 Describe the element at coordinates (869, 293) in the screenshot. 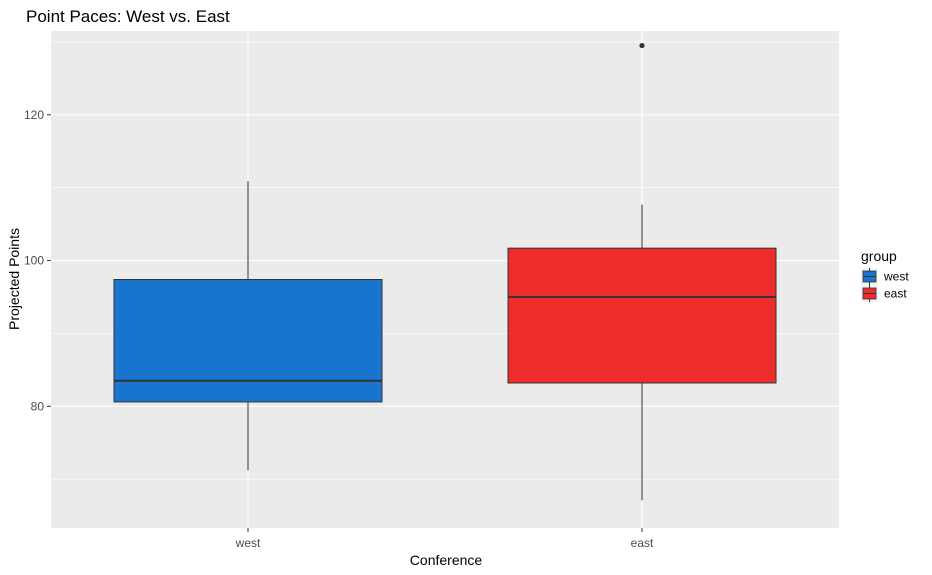

I see `legend-key-east` at that location.